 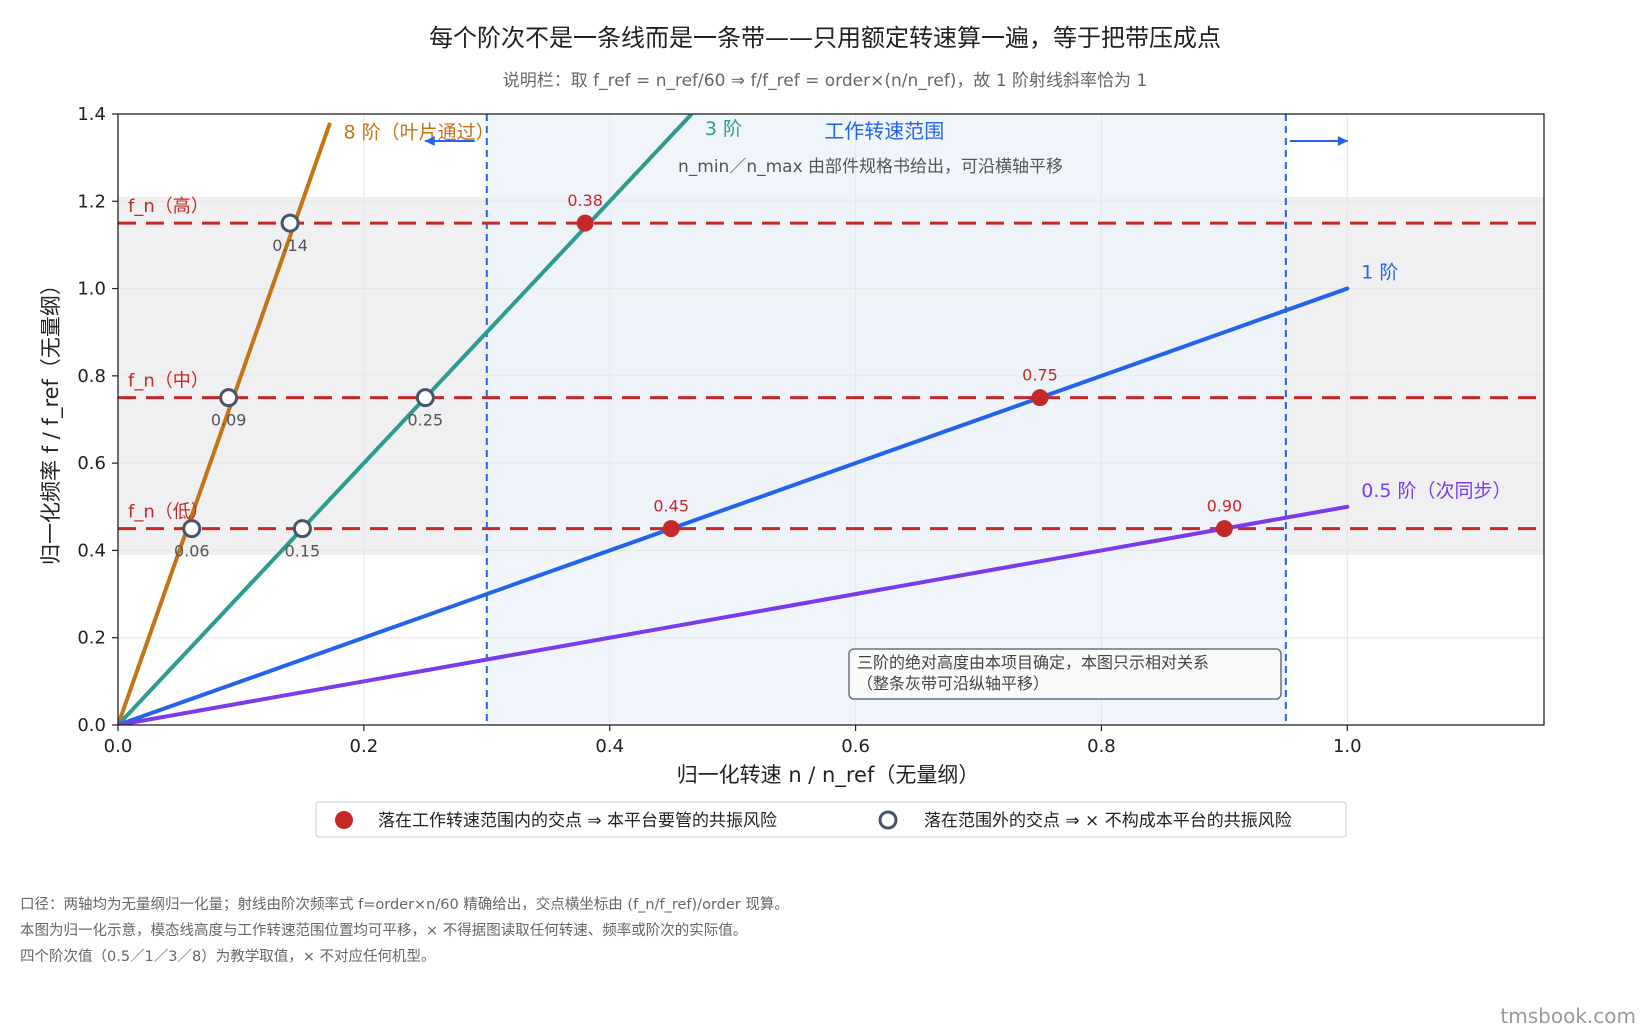 I want to click on footnote-3: 四个阶次值（0.5／1／3／8）为教学取值，× 不对应任何机型。, so click(x=228, y=957).